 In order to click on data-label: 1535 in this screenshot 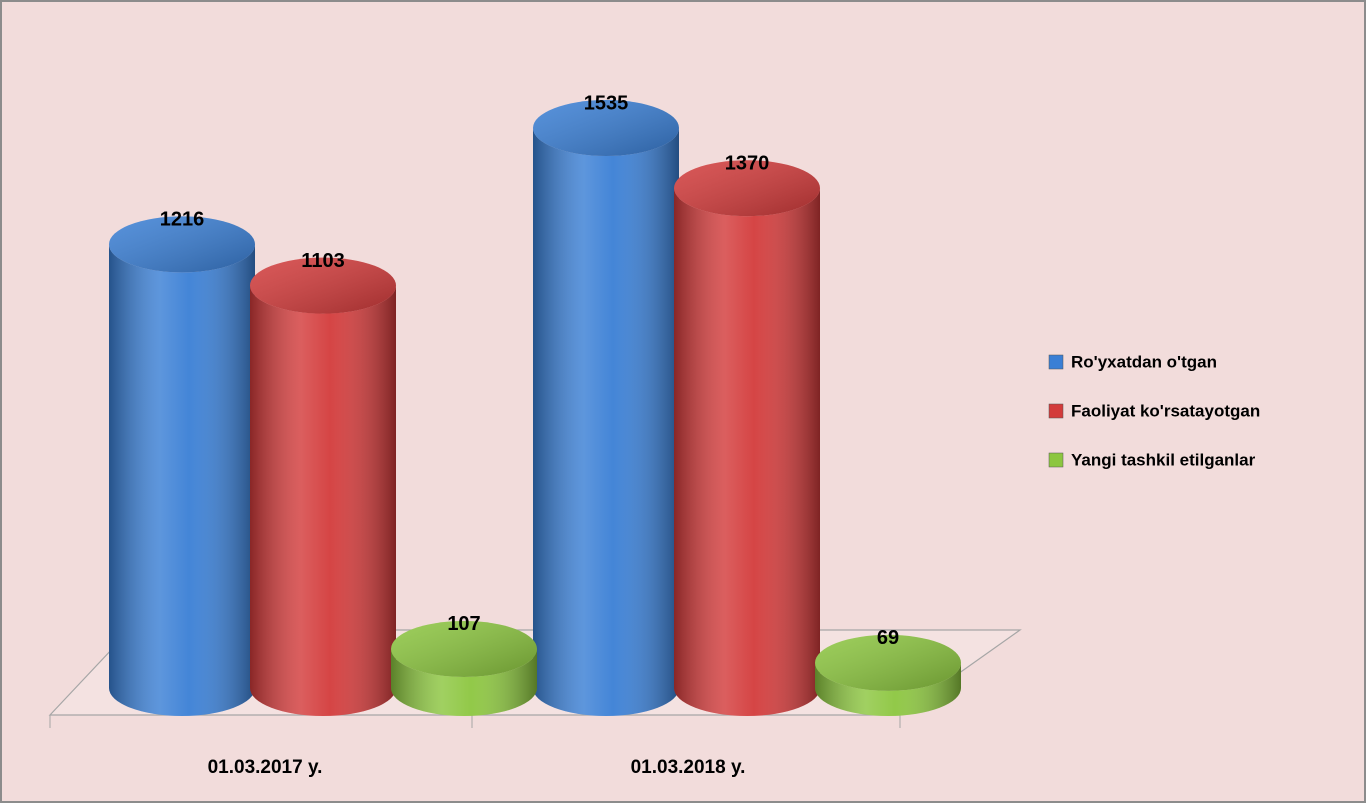, I will do `click(606, 103)`.